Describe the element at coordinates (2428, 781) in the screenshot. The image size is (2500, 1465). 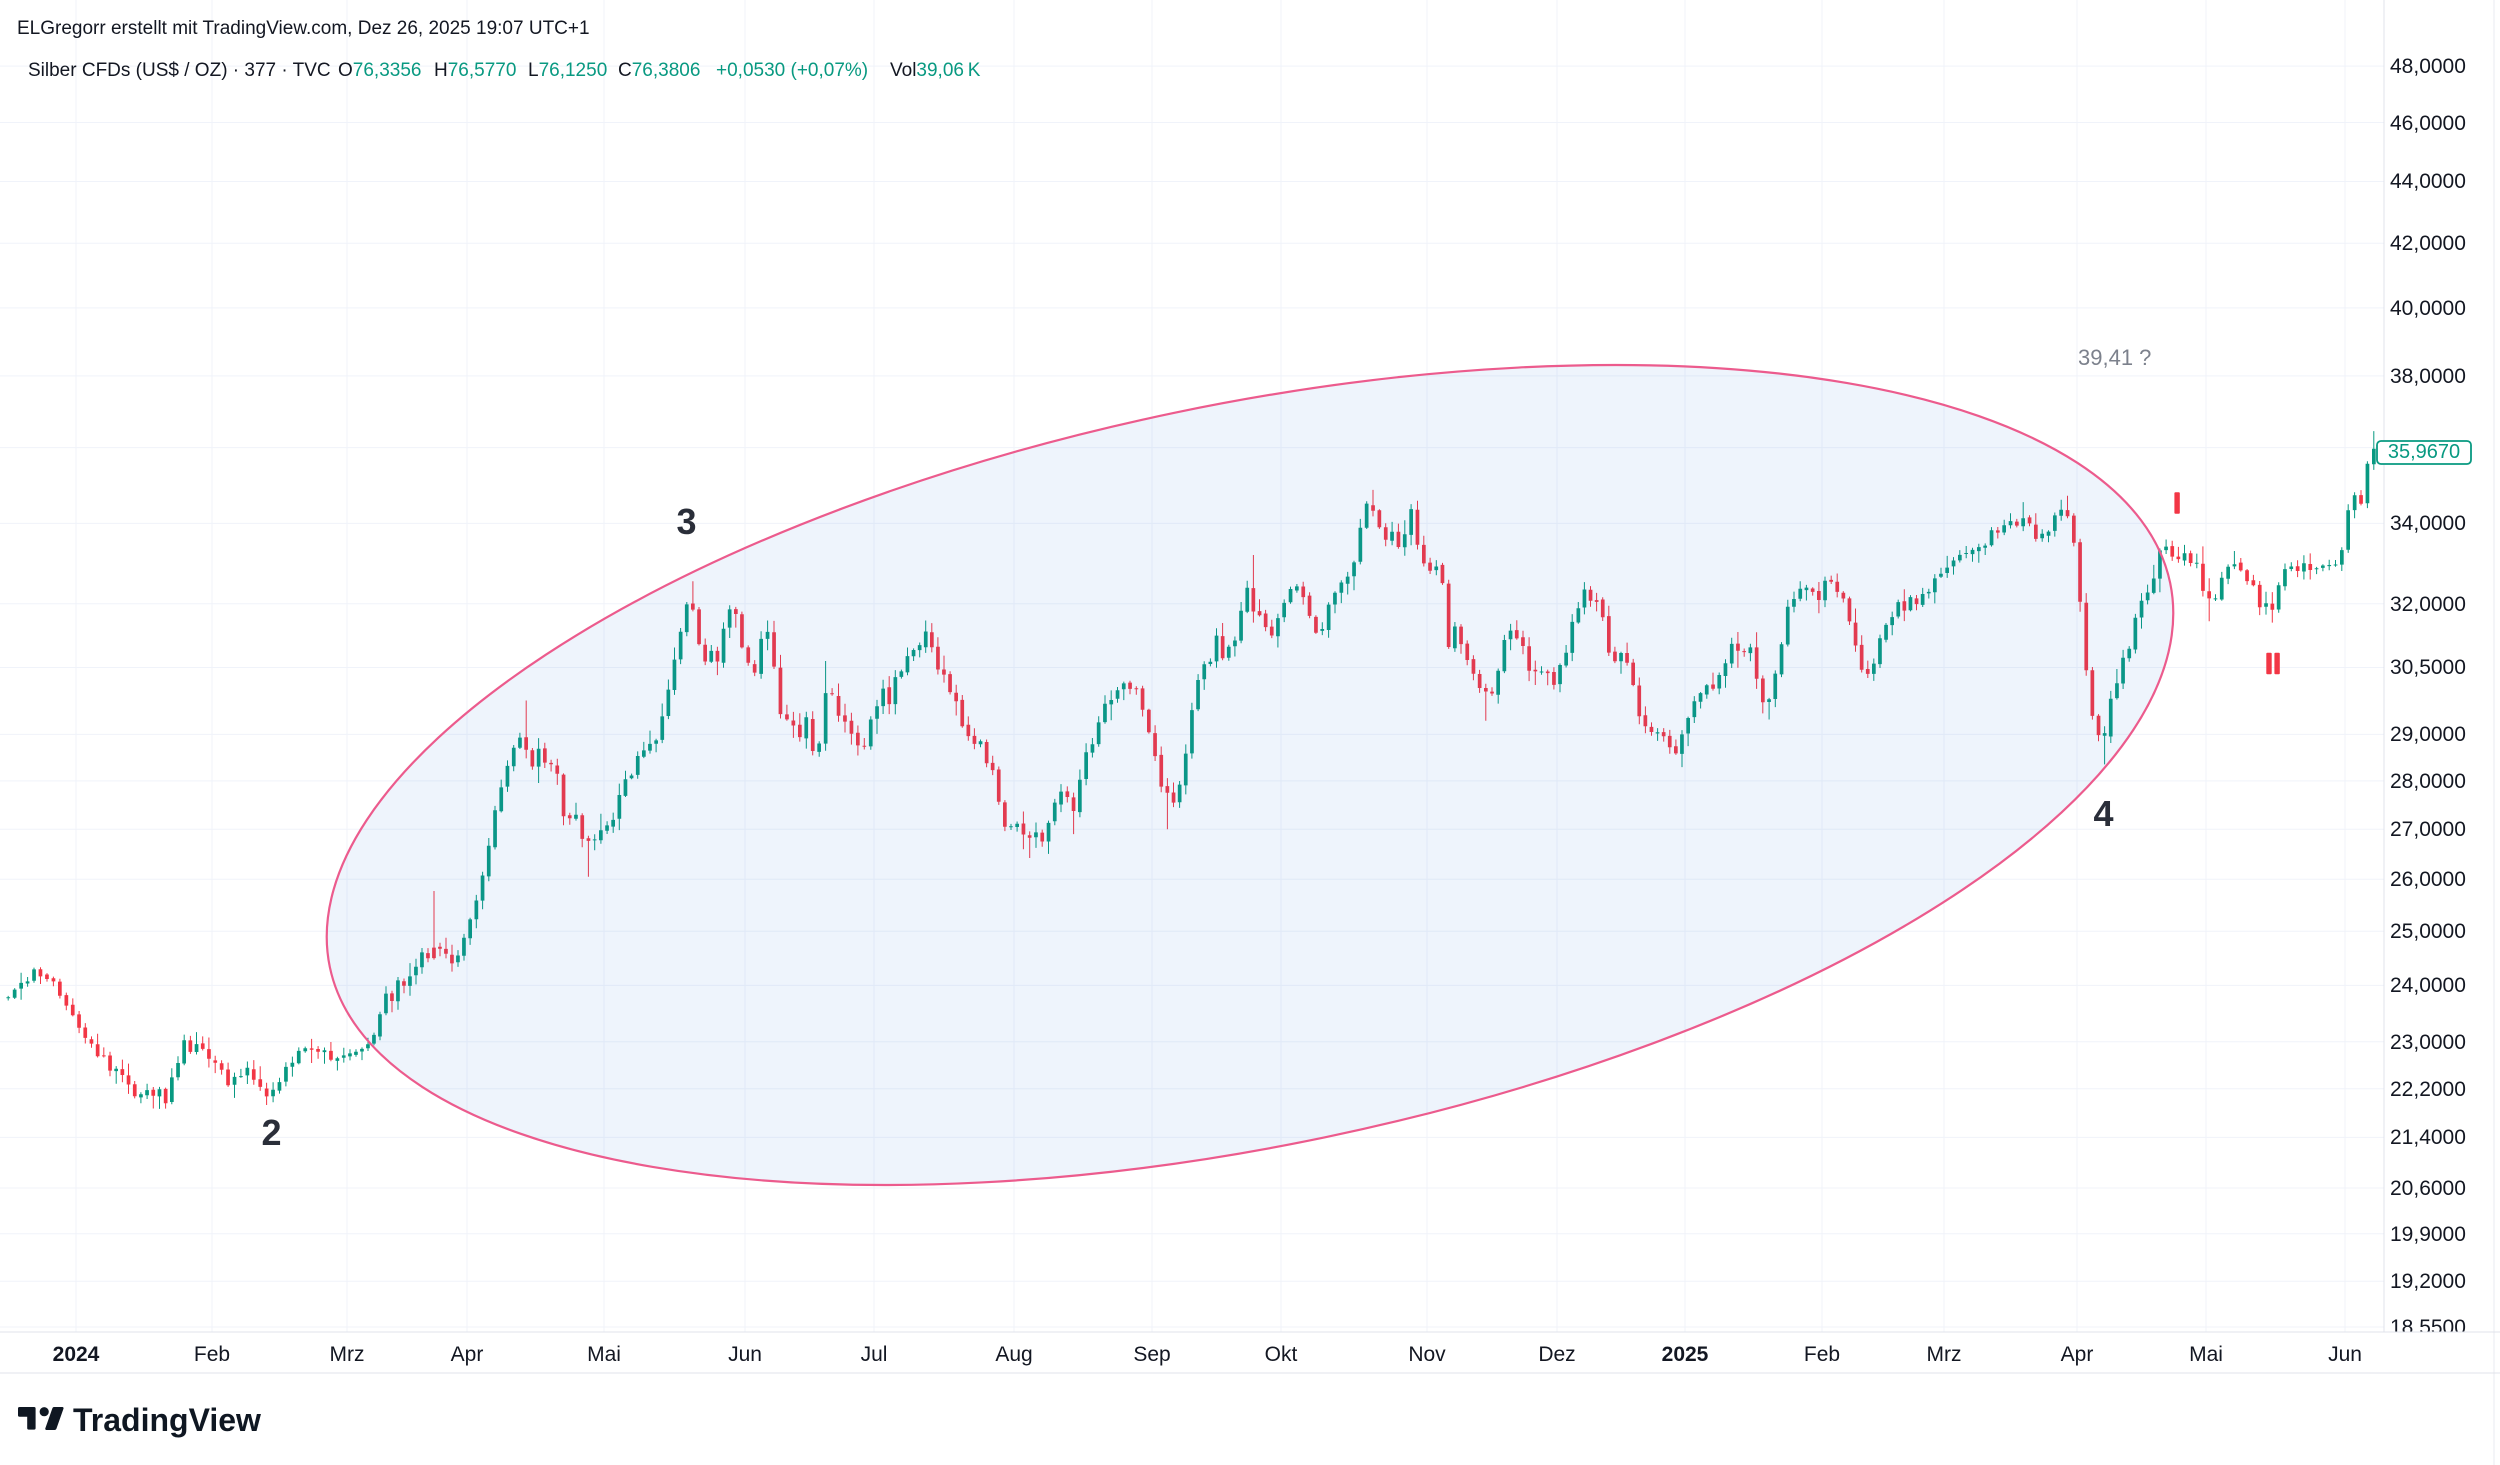
I see `svg-text: 28,0000` at that location.